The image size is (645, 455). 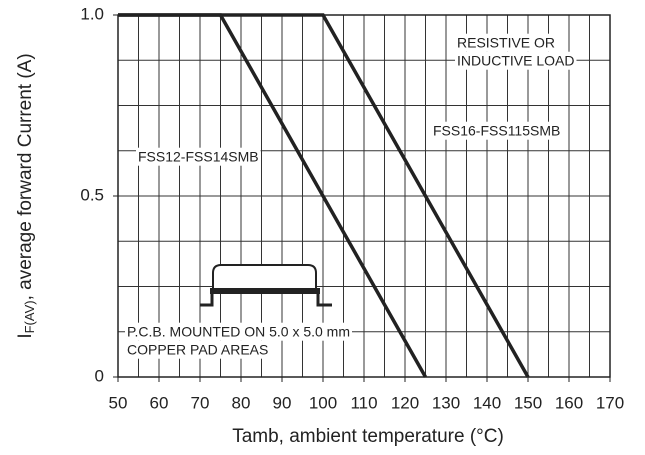 What do you see at coordinates (200, 402) in the screenshot?
I see `x-tick-label: 70` at bounding box center [200, 402].